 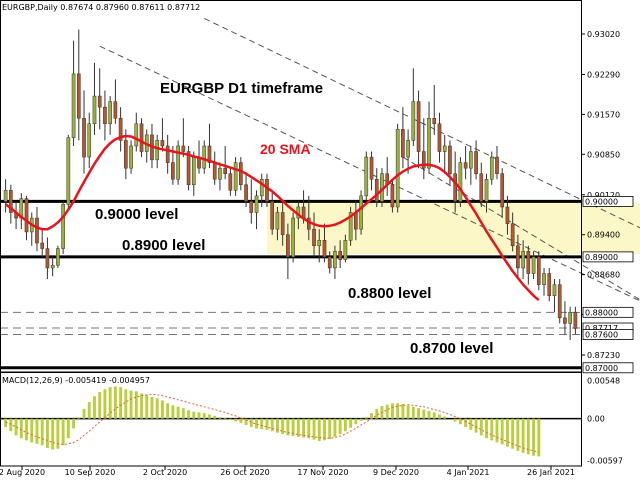 What do you see at coordinates (136, 214) in the screenshot?
I see `level-9000-annotation: 0.9000 level` at bounding box center [136, 214].